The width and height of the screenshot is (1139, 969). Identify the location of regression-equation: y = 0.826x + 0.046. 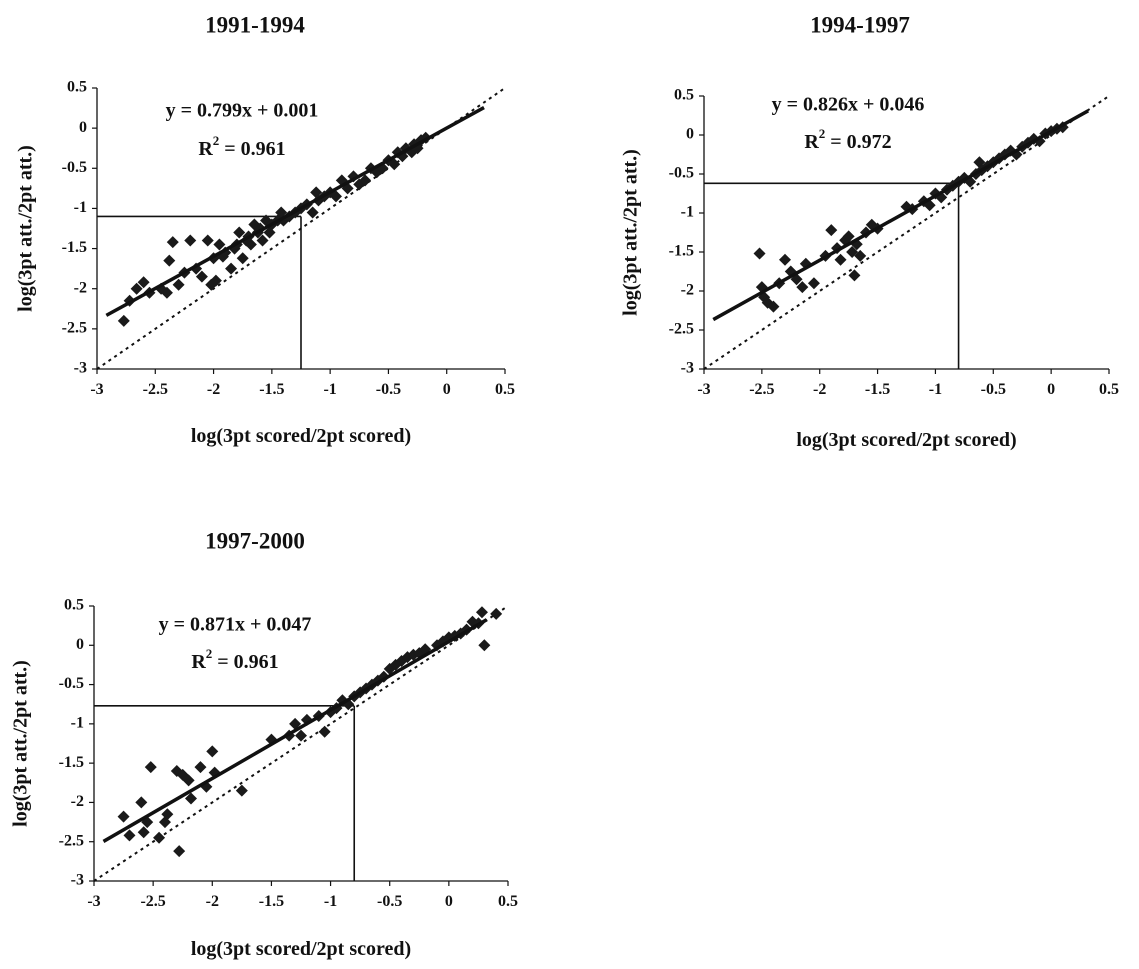
(848, 105).